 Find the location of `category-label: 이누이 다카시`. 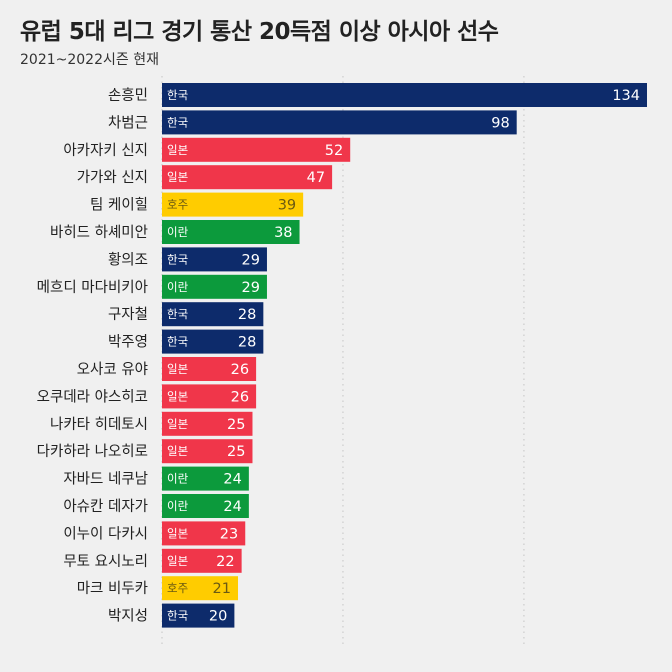

category-label: 이누이 다카시 is located at coordinates (105, 533).